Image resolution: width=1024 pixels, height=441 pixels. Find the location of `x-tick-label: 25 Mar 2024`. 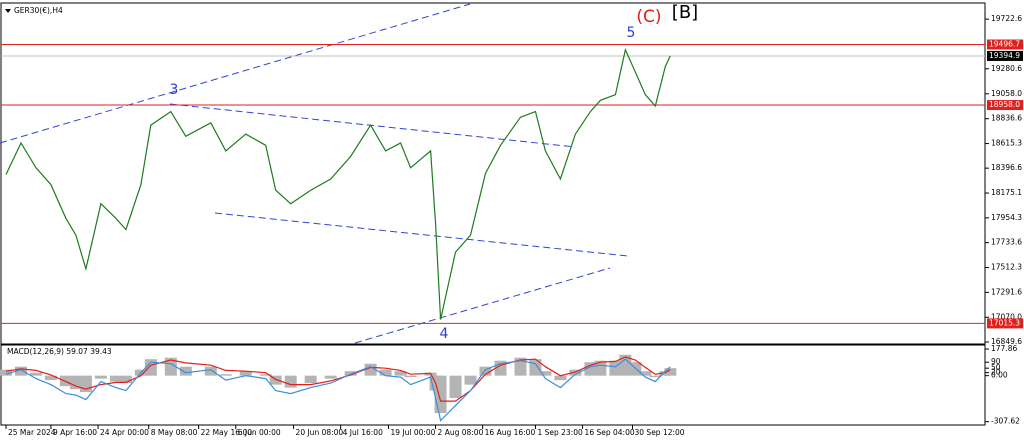

x-tick-label: 25 Mar 2024 is located at coordinates (32, 432).